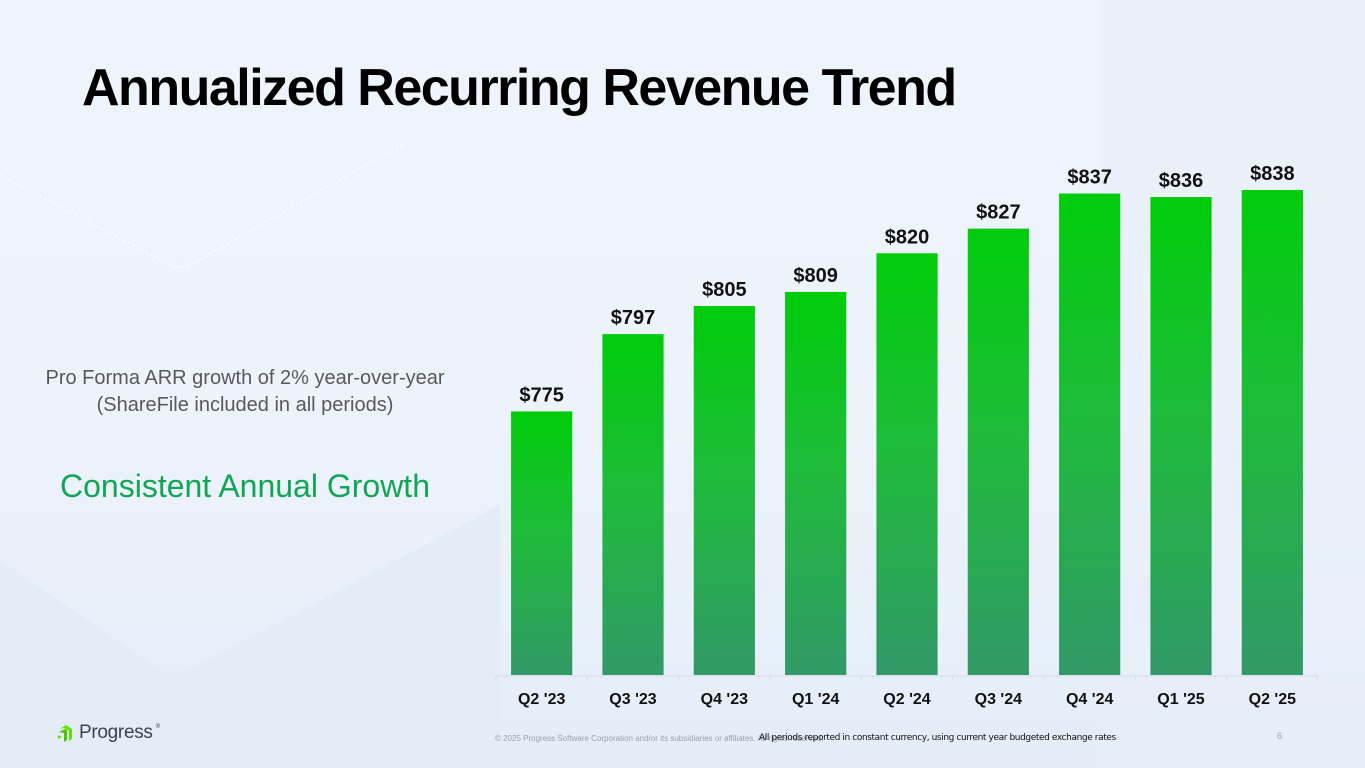  What do you see at coordinates (633, 318) in the screenshot?
I see `bar-value-label: $797` at bounding box center [633, 318].